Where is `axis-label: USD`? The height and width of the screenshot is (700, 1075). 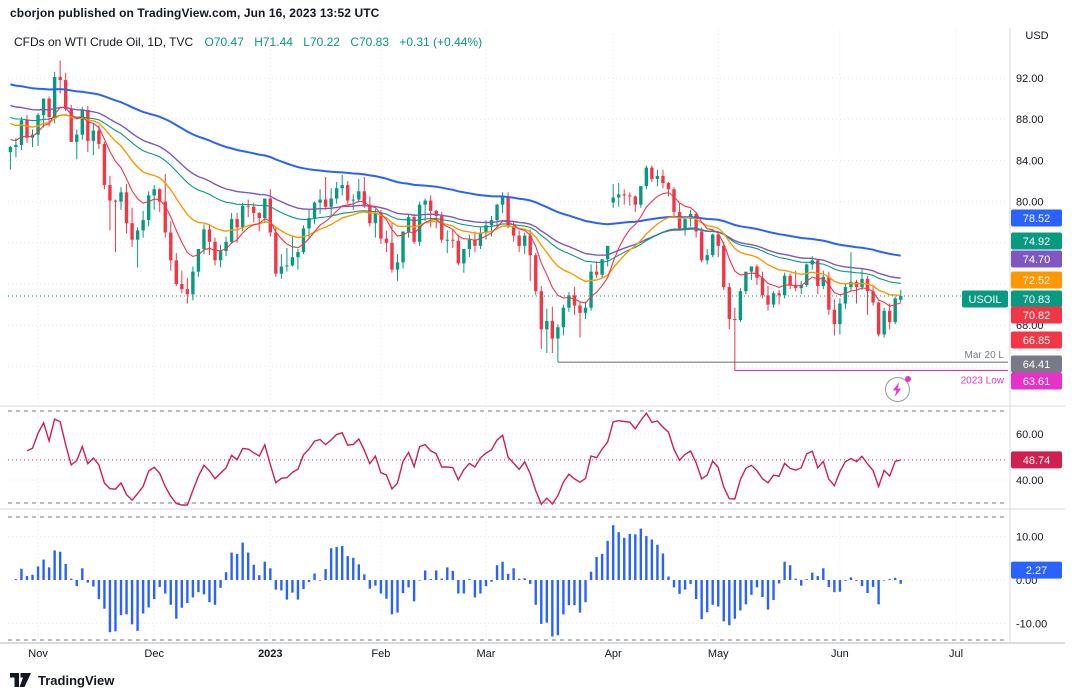 axis-label: USD is located at coordinates (1036, 36).